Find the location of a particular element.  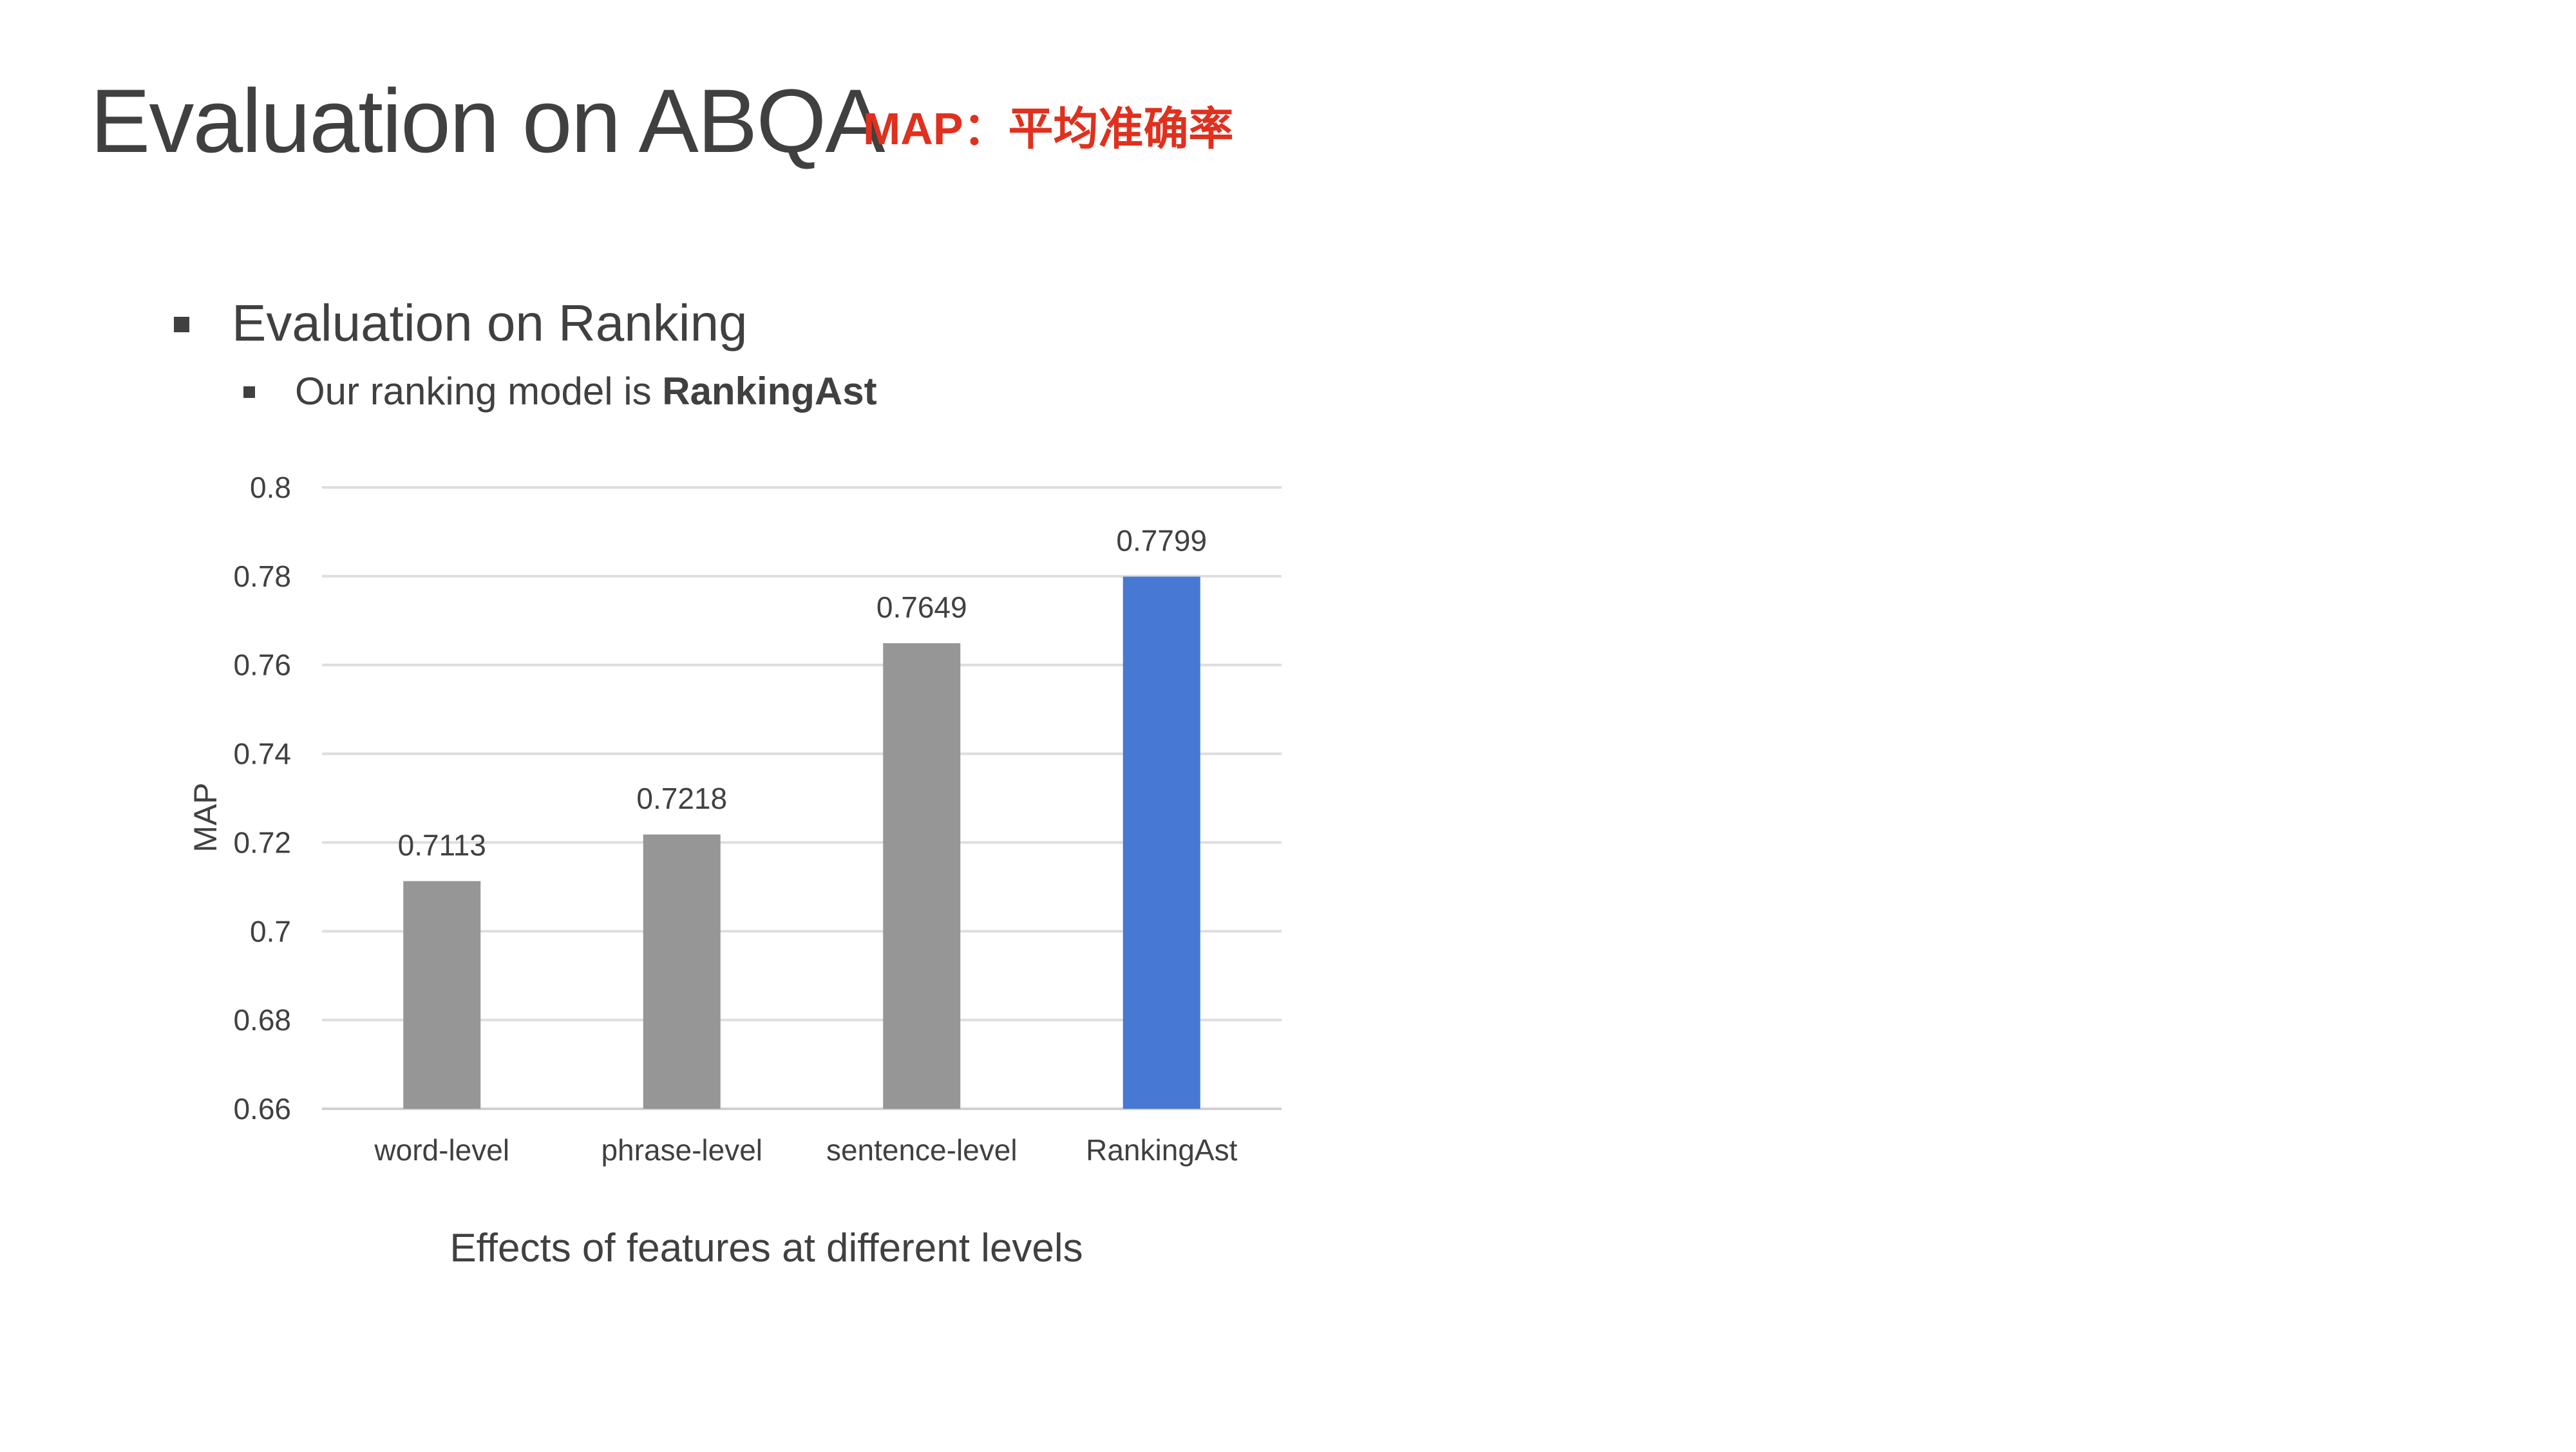

bar-phrase-level is located at coordinates (682, 971).